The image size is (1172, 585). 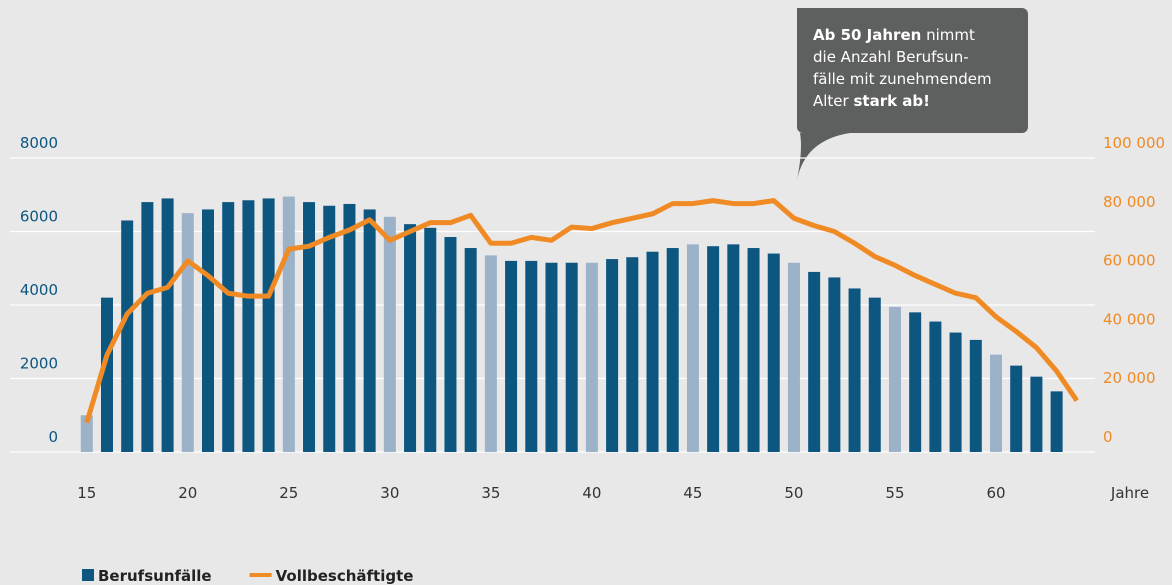 I want to click on annotation-segment: fälle mit zunehmendem, so click(x=902, y=79).